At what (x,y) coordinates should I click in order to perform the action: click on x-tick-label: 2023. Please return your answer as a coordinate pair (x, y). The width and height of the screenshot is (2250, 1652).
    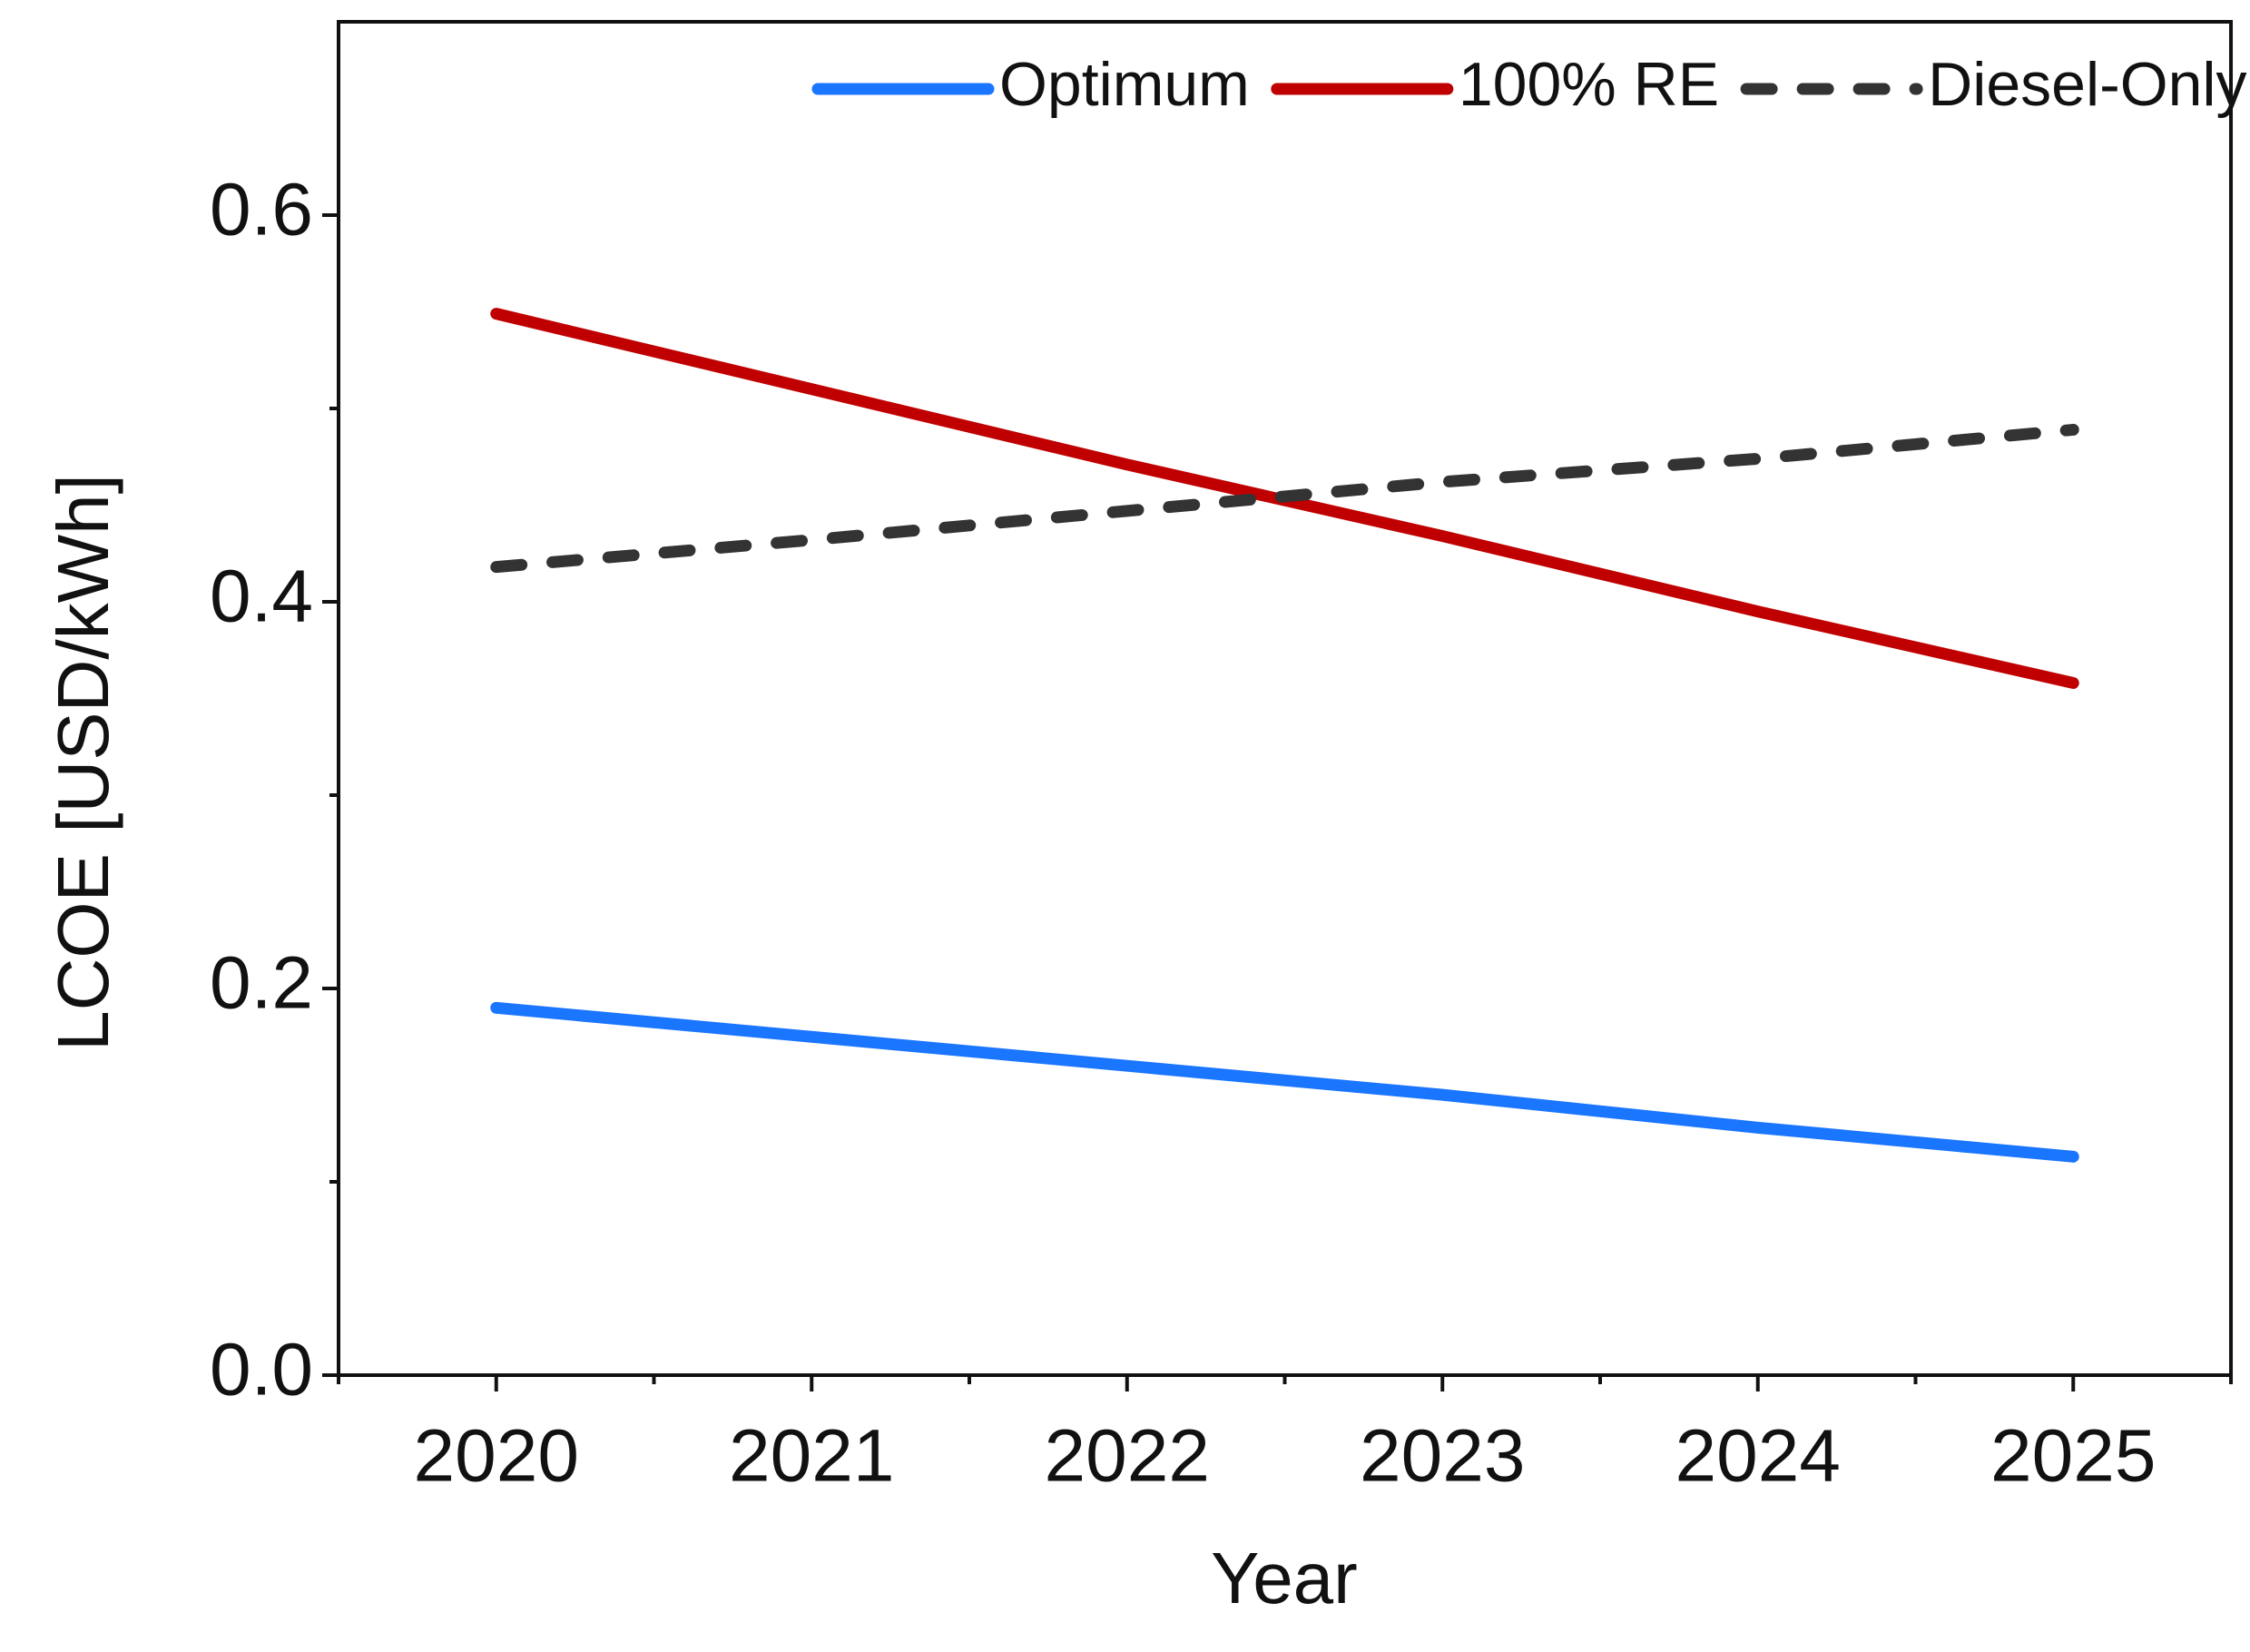
    Looking at the image, I should click on (1442, 1456).